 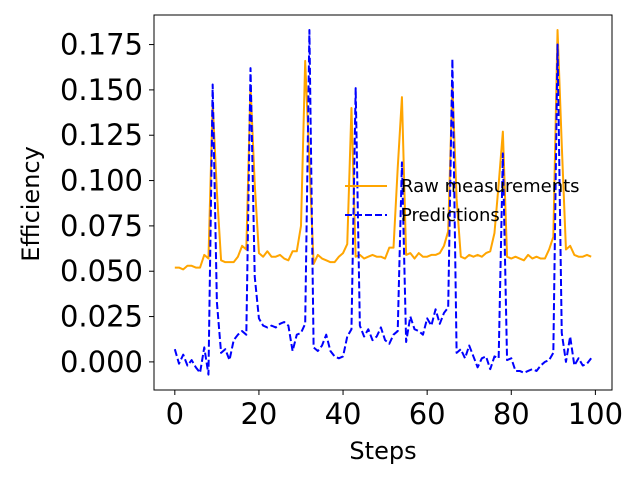 I want to click on x-tick-label: 100, so click(x=595, y=414).